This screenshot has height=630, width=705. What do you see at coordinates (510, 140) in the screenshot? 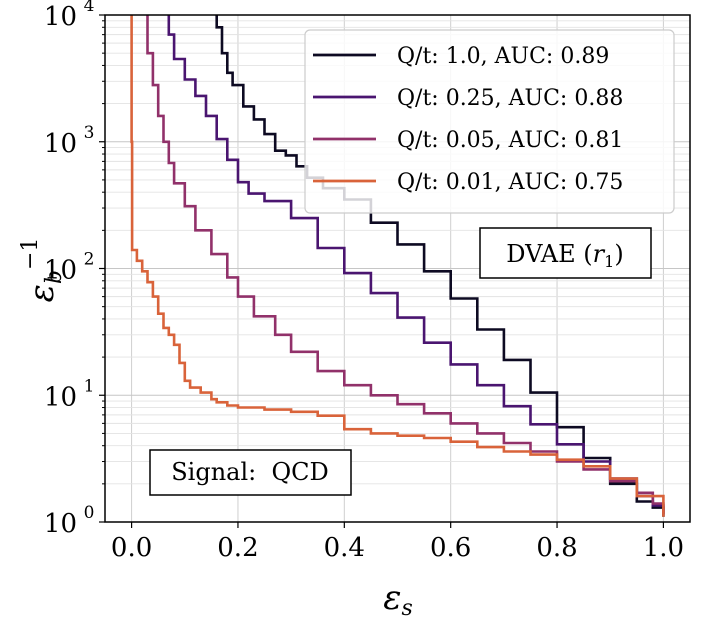
I see `legend-label: Q/t: 0.05, AUC: 0.81` at bounding box center [510, 140].